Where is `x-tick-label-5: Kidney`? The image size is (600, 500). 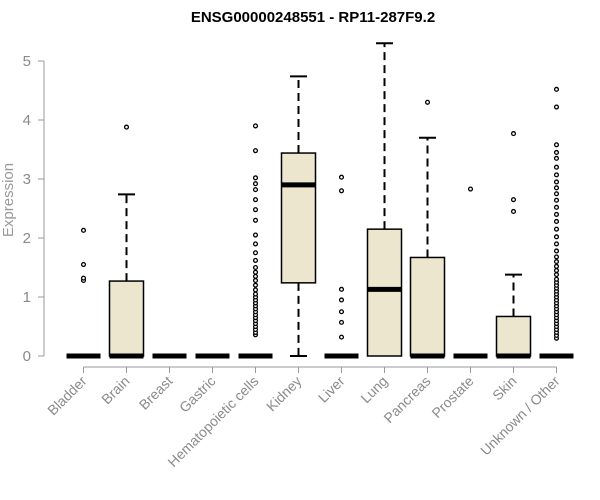
x-tick-label-5: Kidney is located at coordinates (284, 394).